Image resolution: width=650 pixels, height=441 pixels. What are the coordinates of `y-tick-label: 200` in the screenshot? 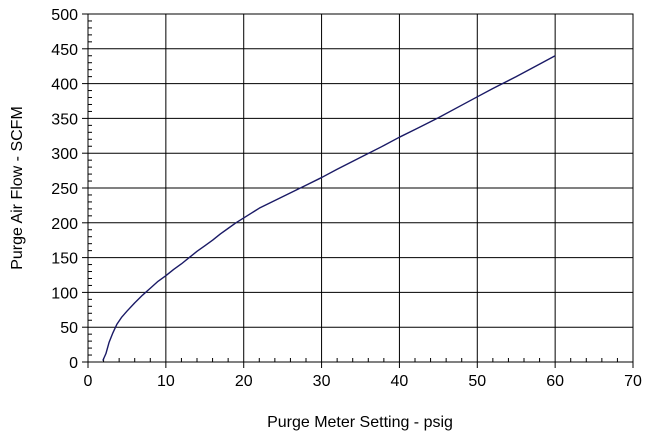 It's located at (64, 224).